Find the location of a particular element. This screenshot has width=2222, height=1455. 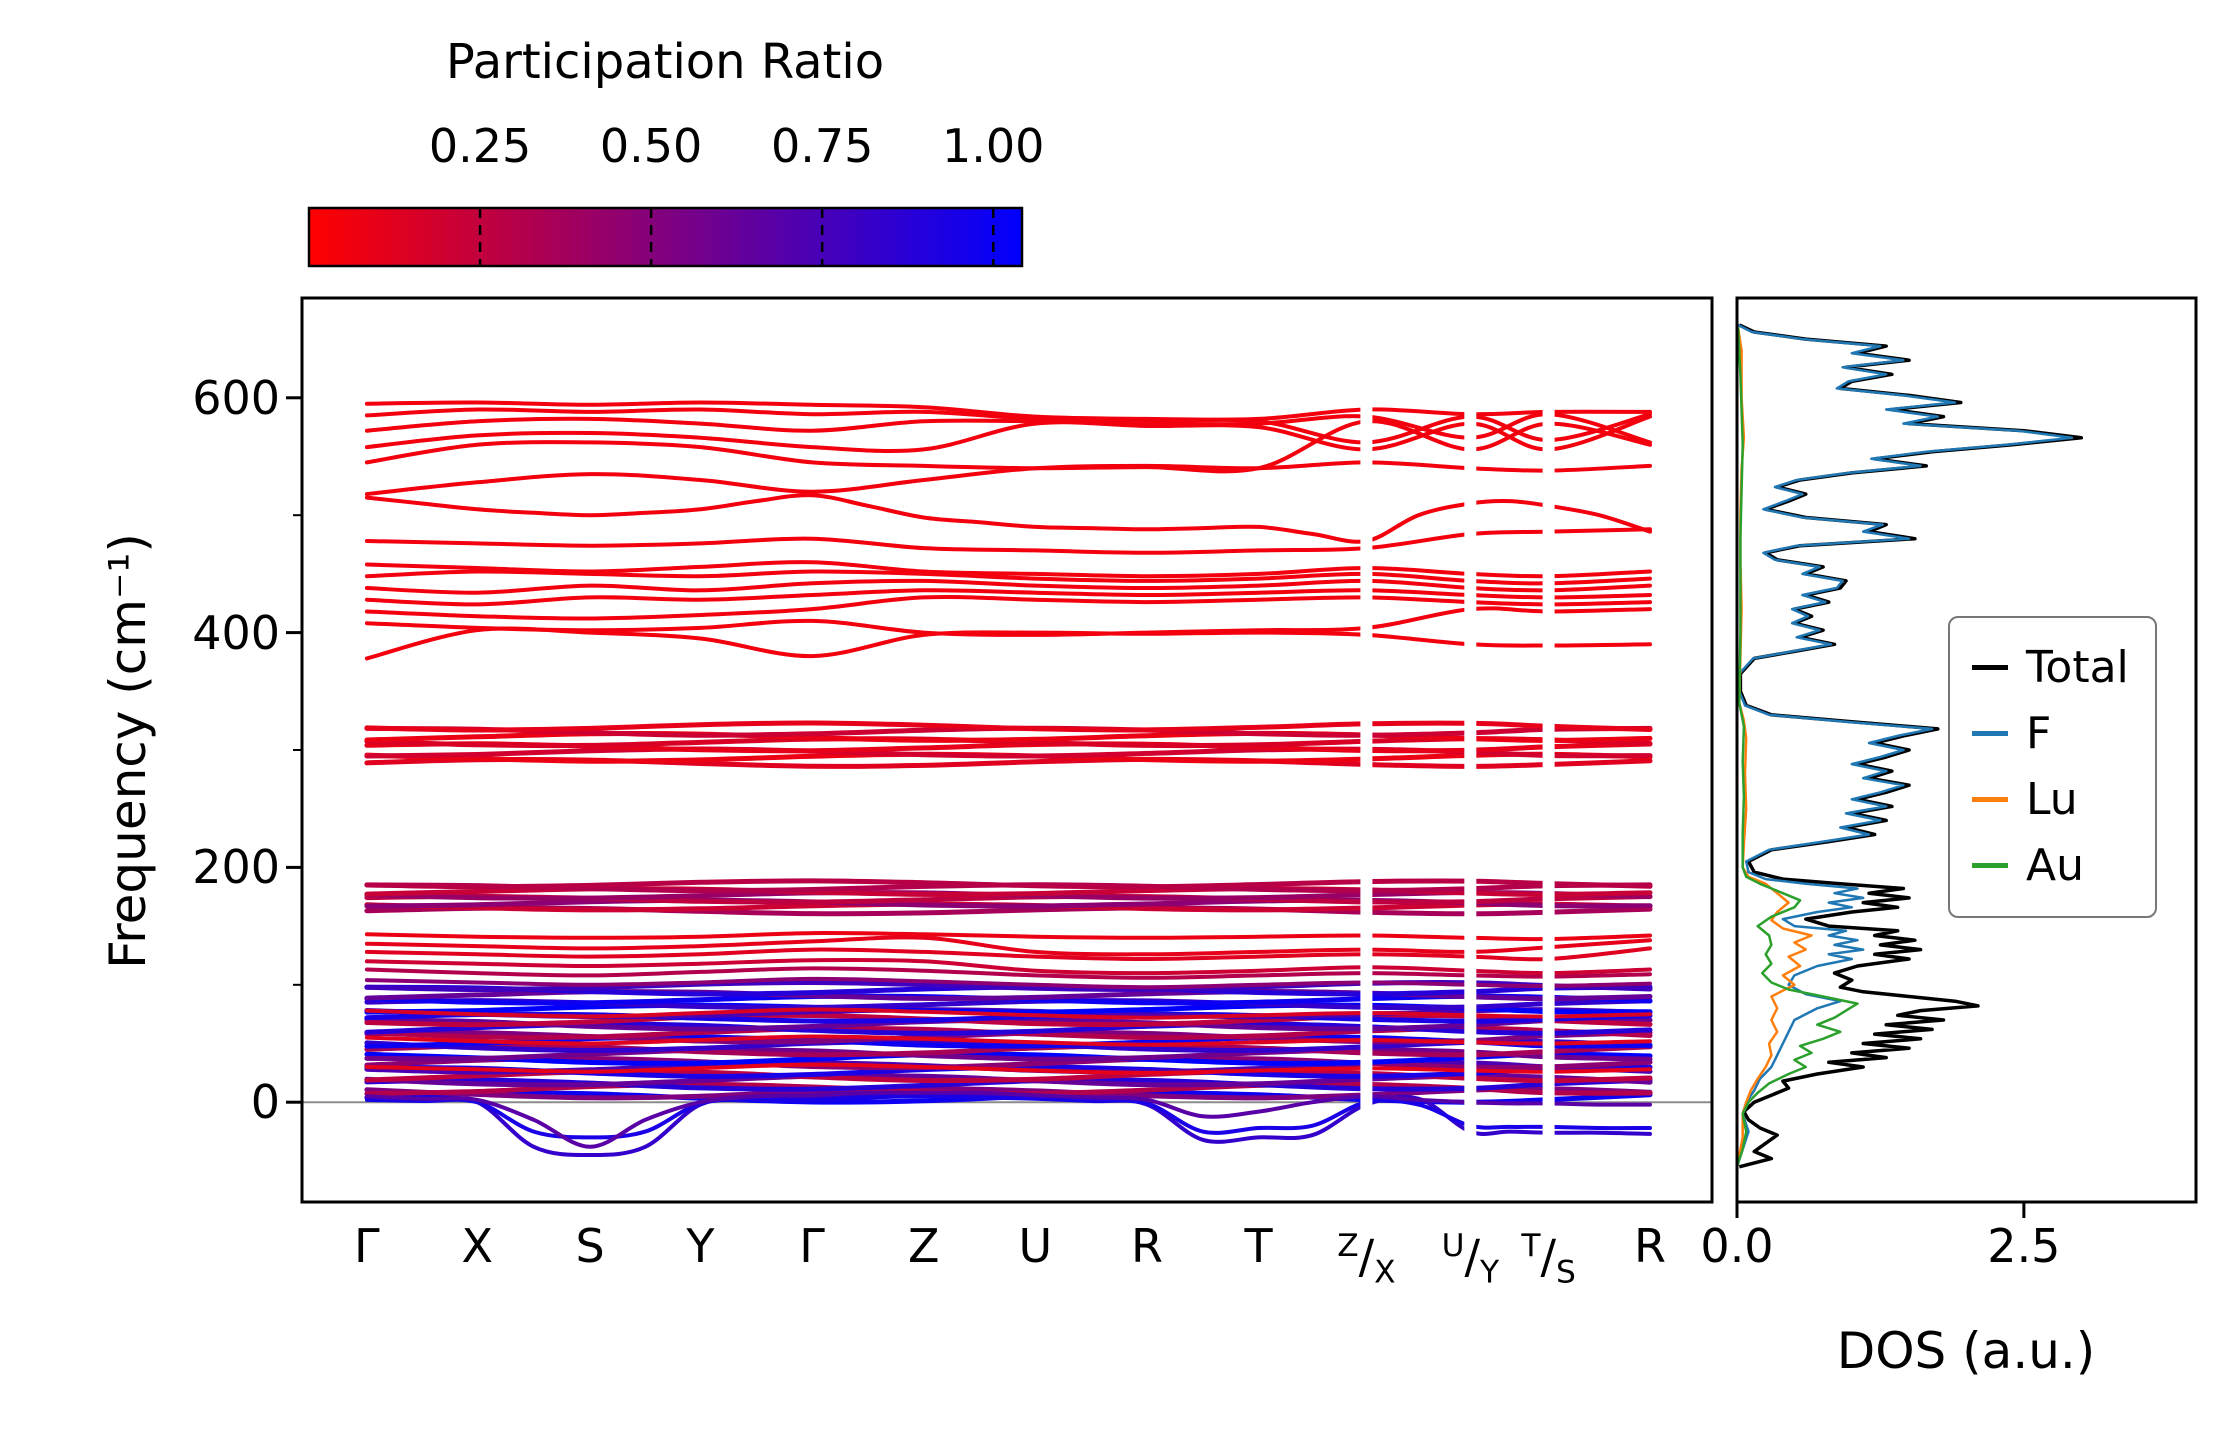

legend-item-au: Au is located at coordinates (2050, 865).